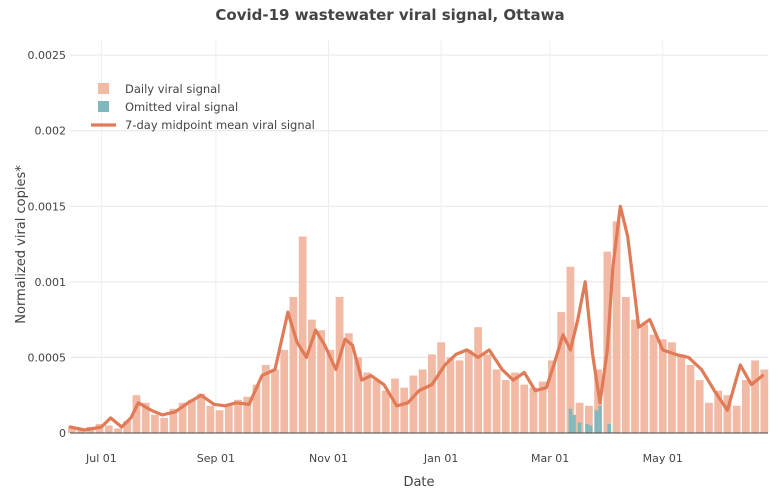  What do you see at coordinates (47, 55) in the screenshot?
I see `y-tick-label: 0.0025` at bounding box center [47, 55].